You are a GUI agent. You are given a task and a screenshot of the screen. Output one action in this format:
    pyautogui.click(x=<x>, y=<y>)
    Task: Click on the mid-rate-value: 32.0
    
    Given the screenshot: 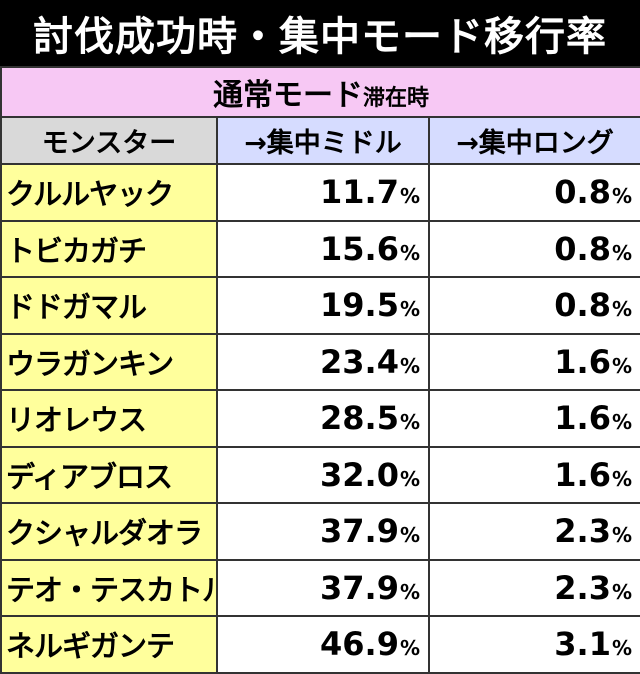 What is the action you would take?
    pyautogui.click(x=359, y=474)
    